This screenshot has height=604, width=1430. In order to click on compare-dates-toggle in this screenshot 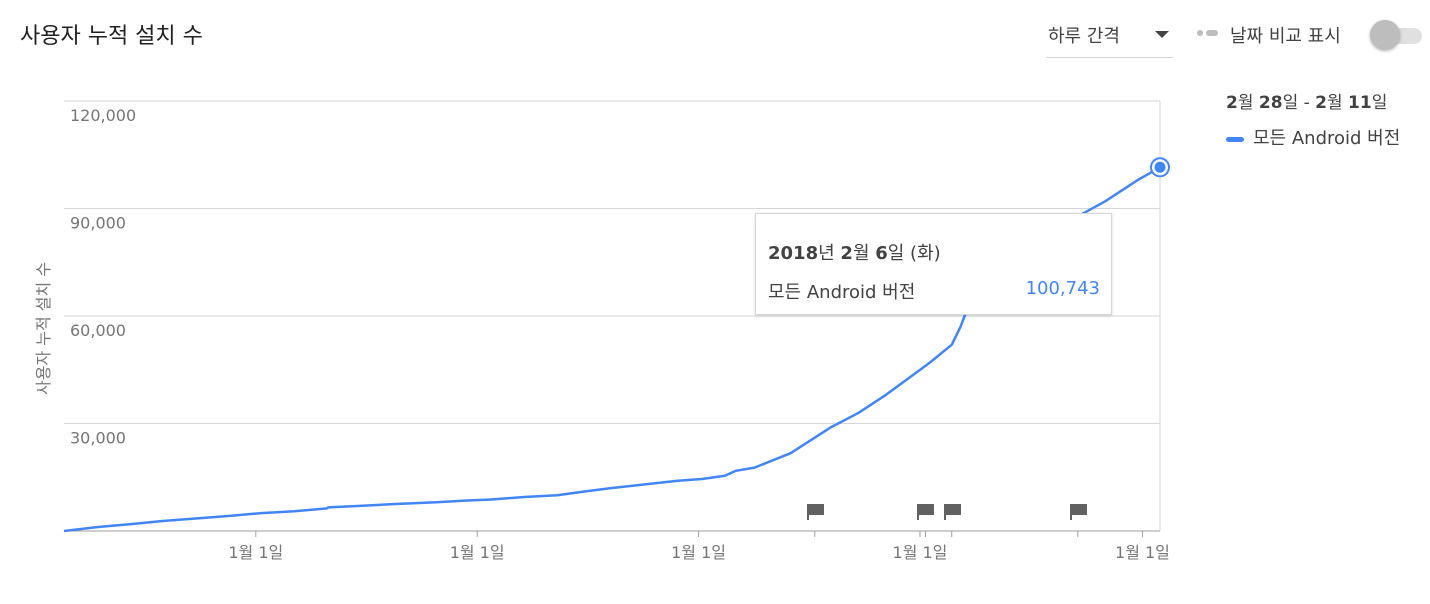, I will do `click(1396, 35)`.